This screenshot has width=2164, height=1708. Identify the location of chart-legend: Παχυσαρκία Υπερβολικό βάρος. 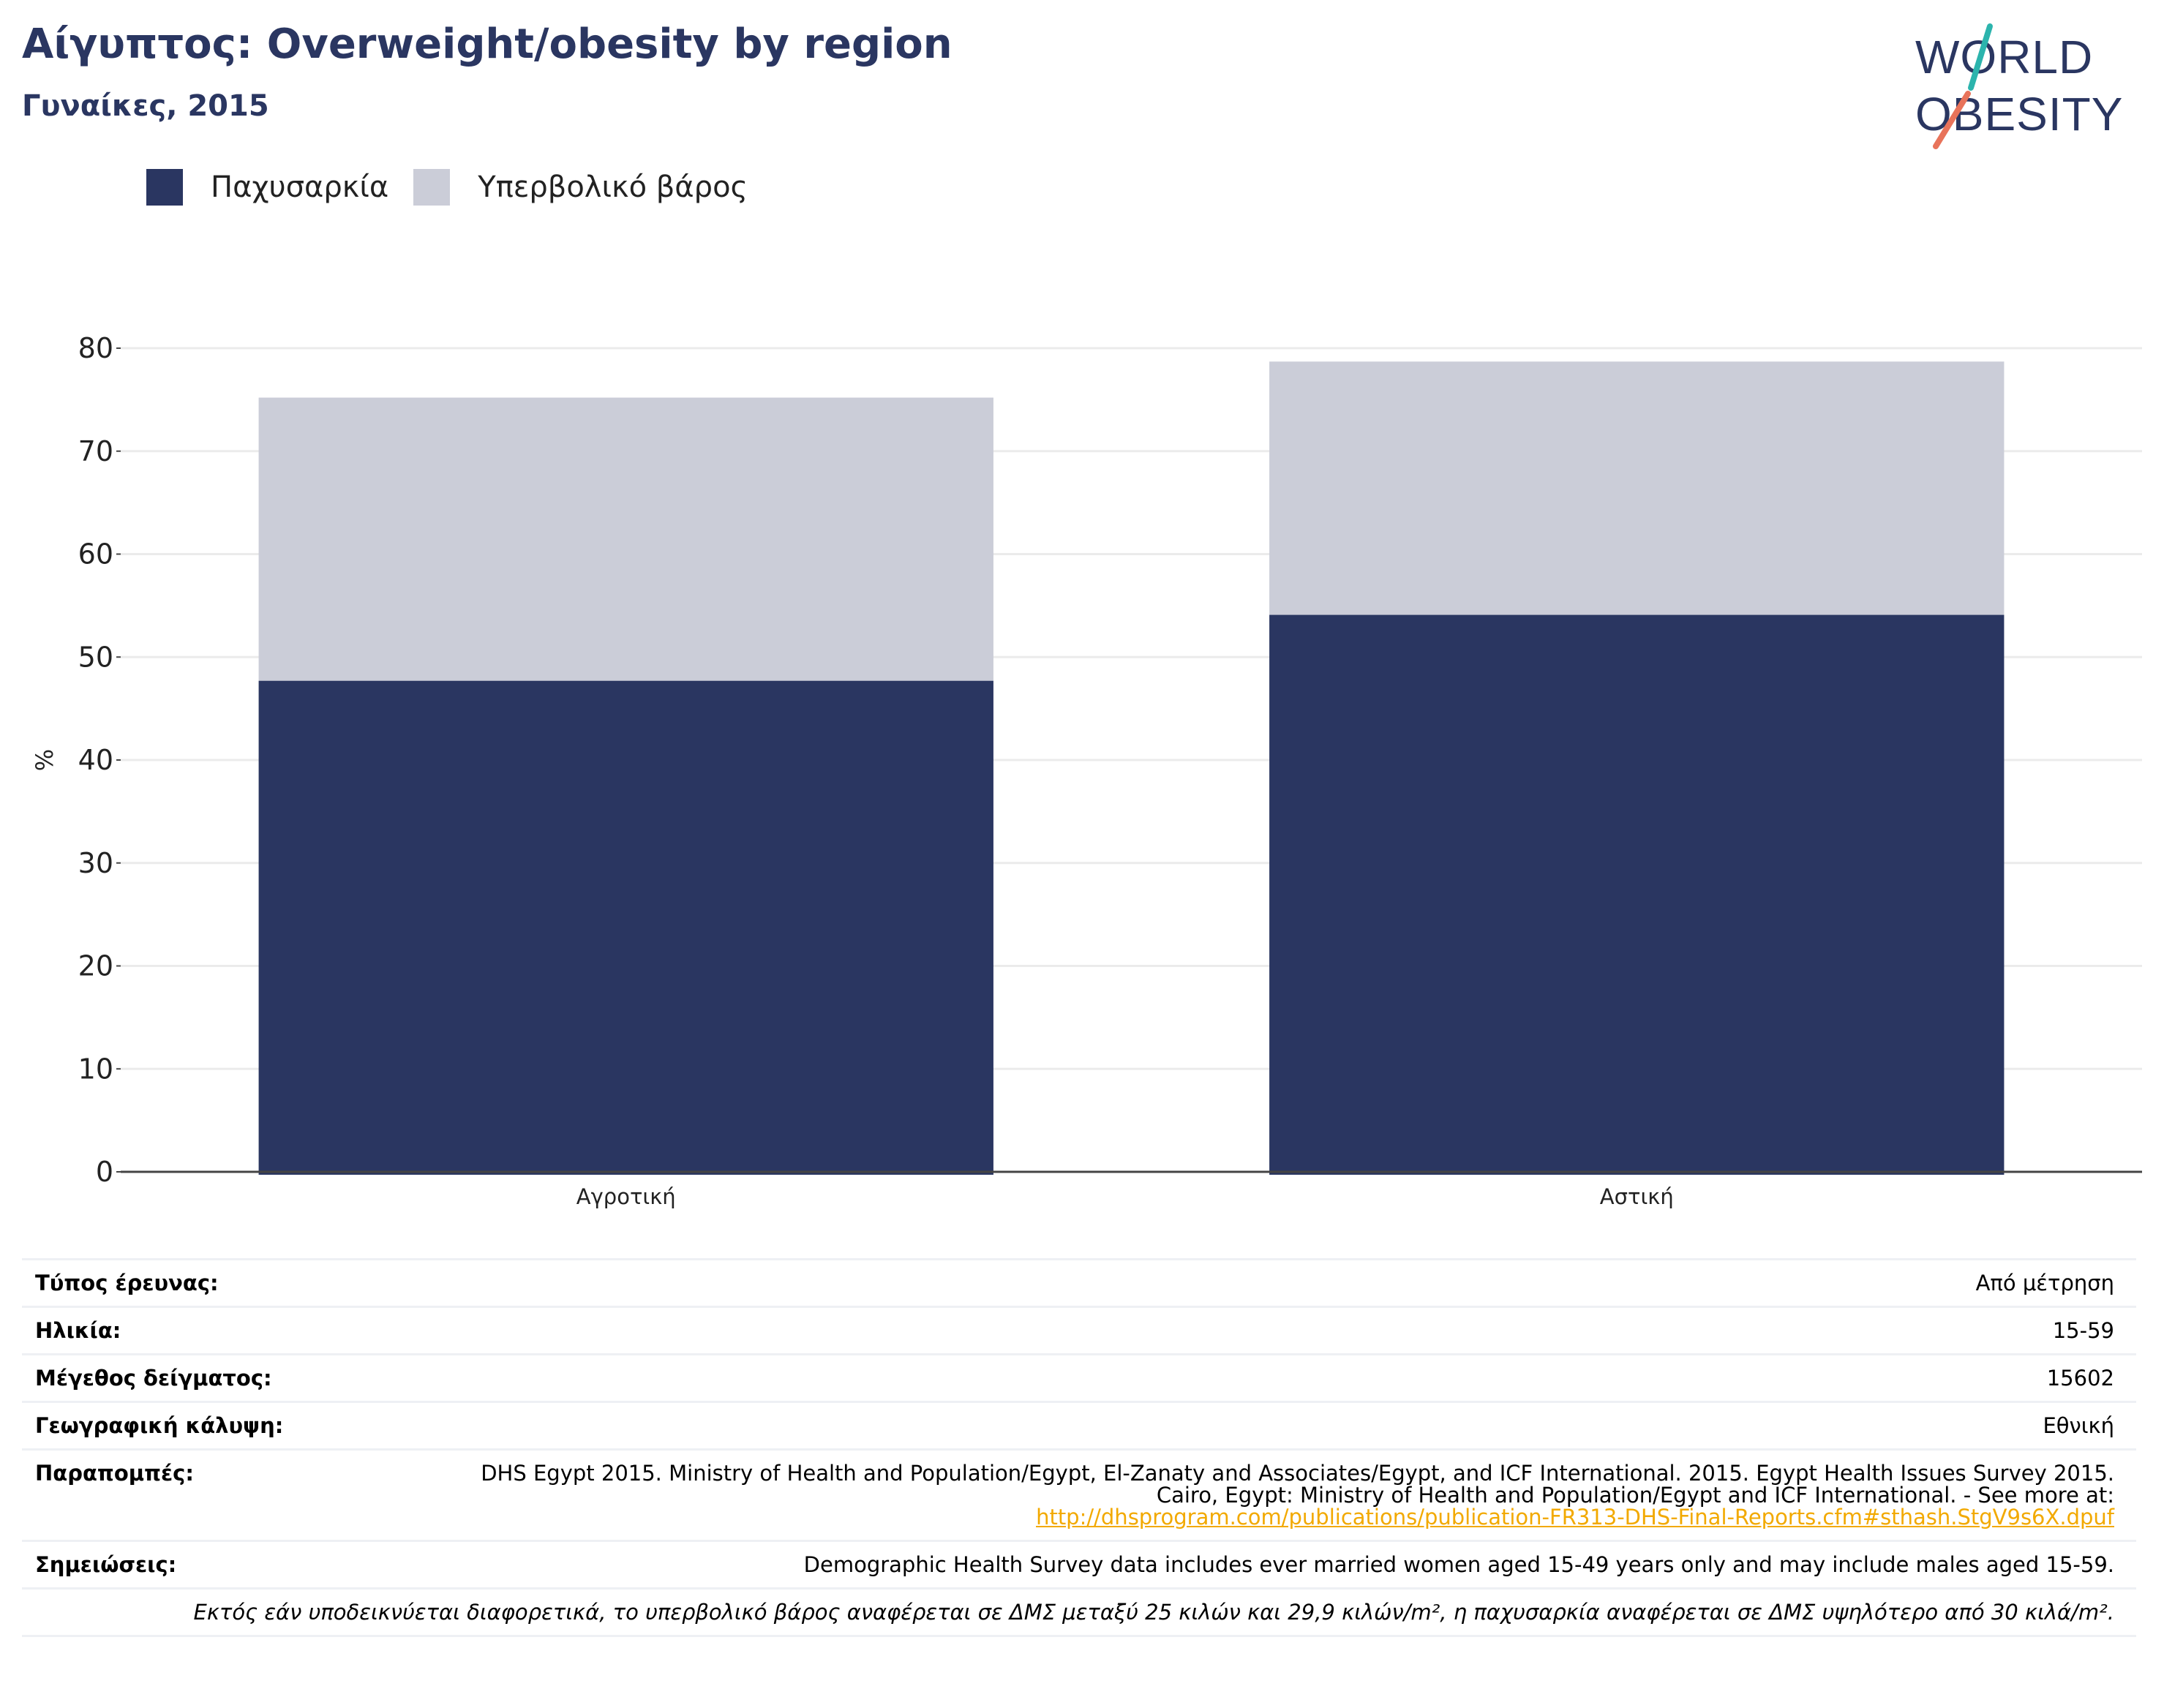
(460, 187).